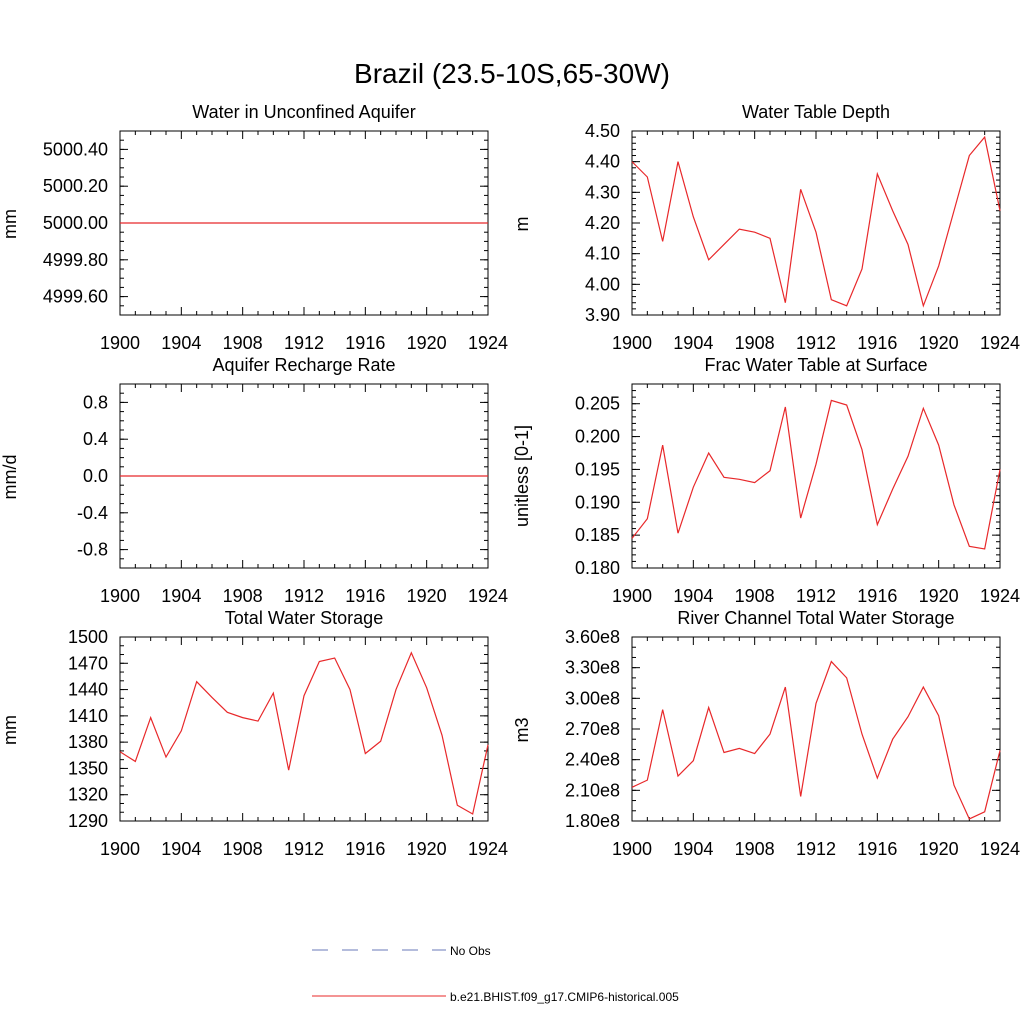  I want to click on y-tick-label: 0.190, so click(597, 502).